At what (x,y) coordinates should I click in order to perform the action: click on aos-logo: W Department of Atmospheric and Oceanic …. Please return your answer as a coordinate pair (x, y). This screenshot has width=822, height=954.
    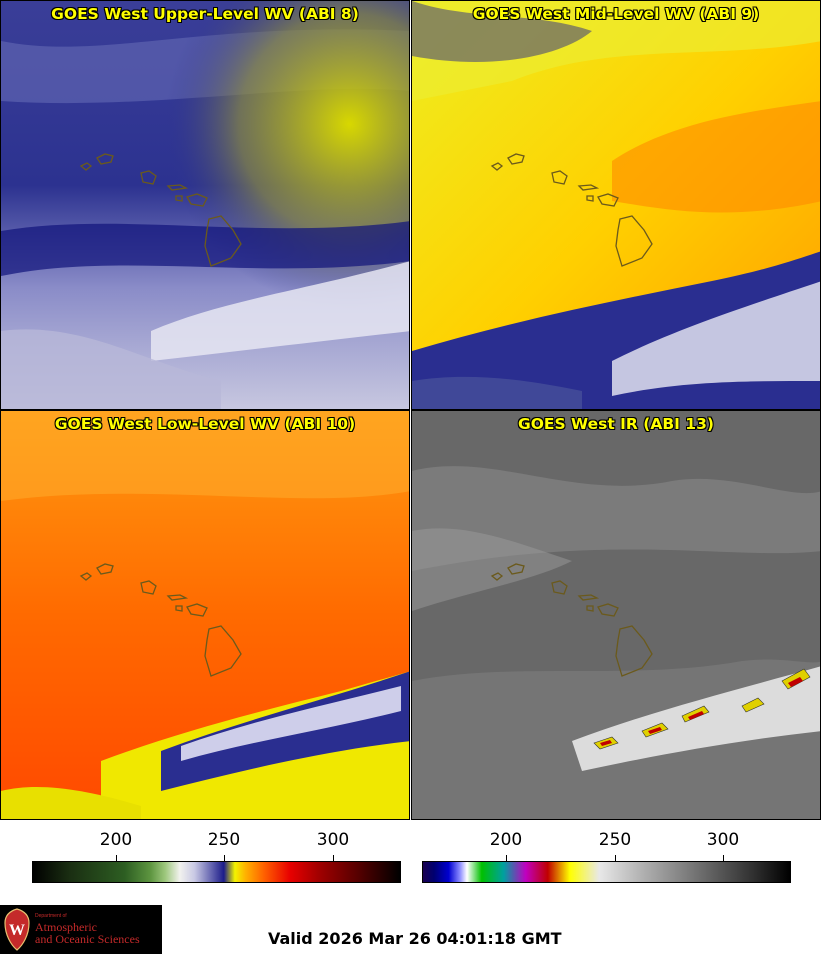
    Looking at the image, I should click on (81, 929).